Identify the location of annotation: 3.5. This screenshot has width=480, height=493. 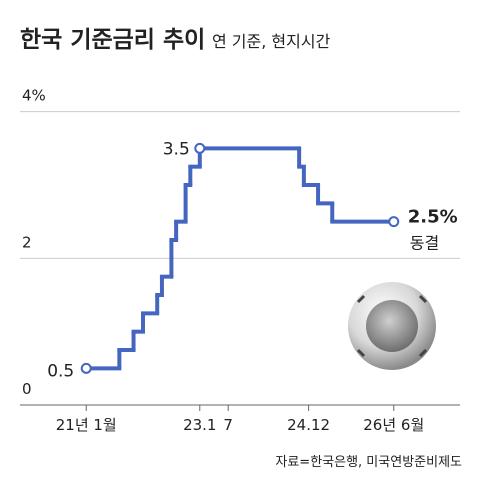
(176, 149).